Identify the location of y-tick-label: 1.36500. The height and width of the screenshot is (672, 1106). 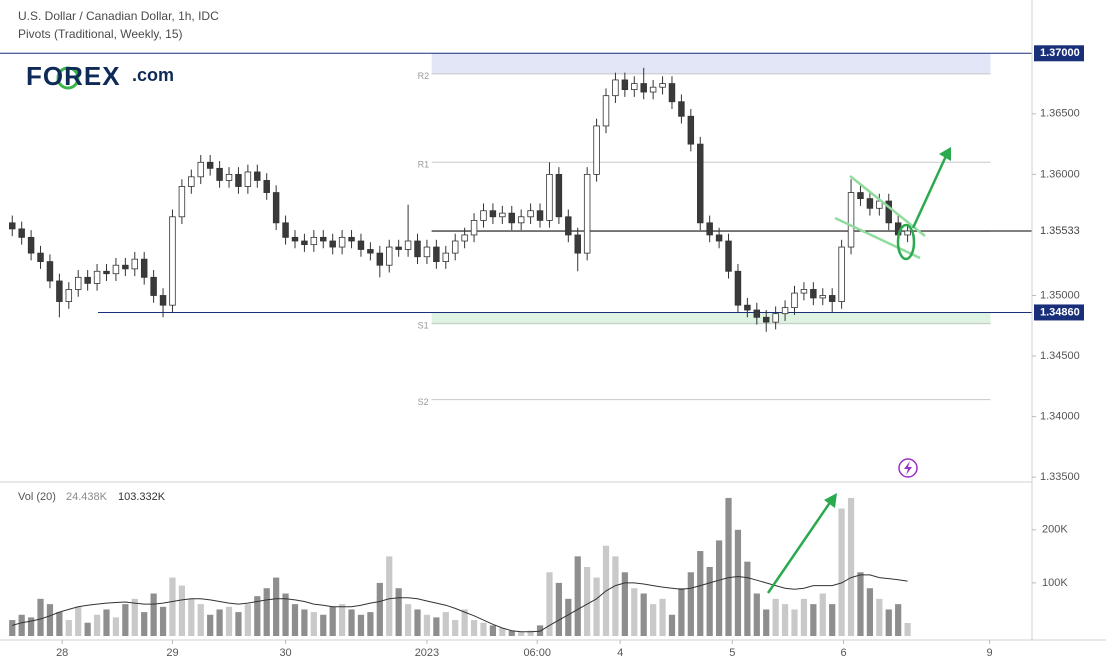
(1060, 114).